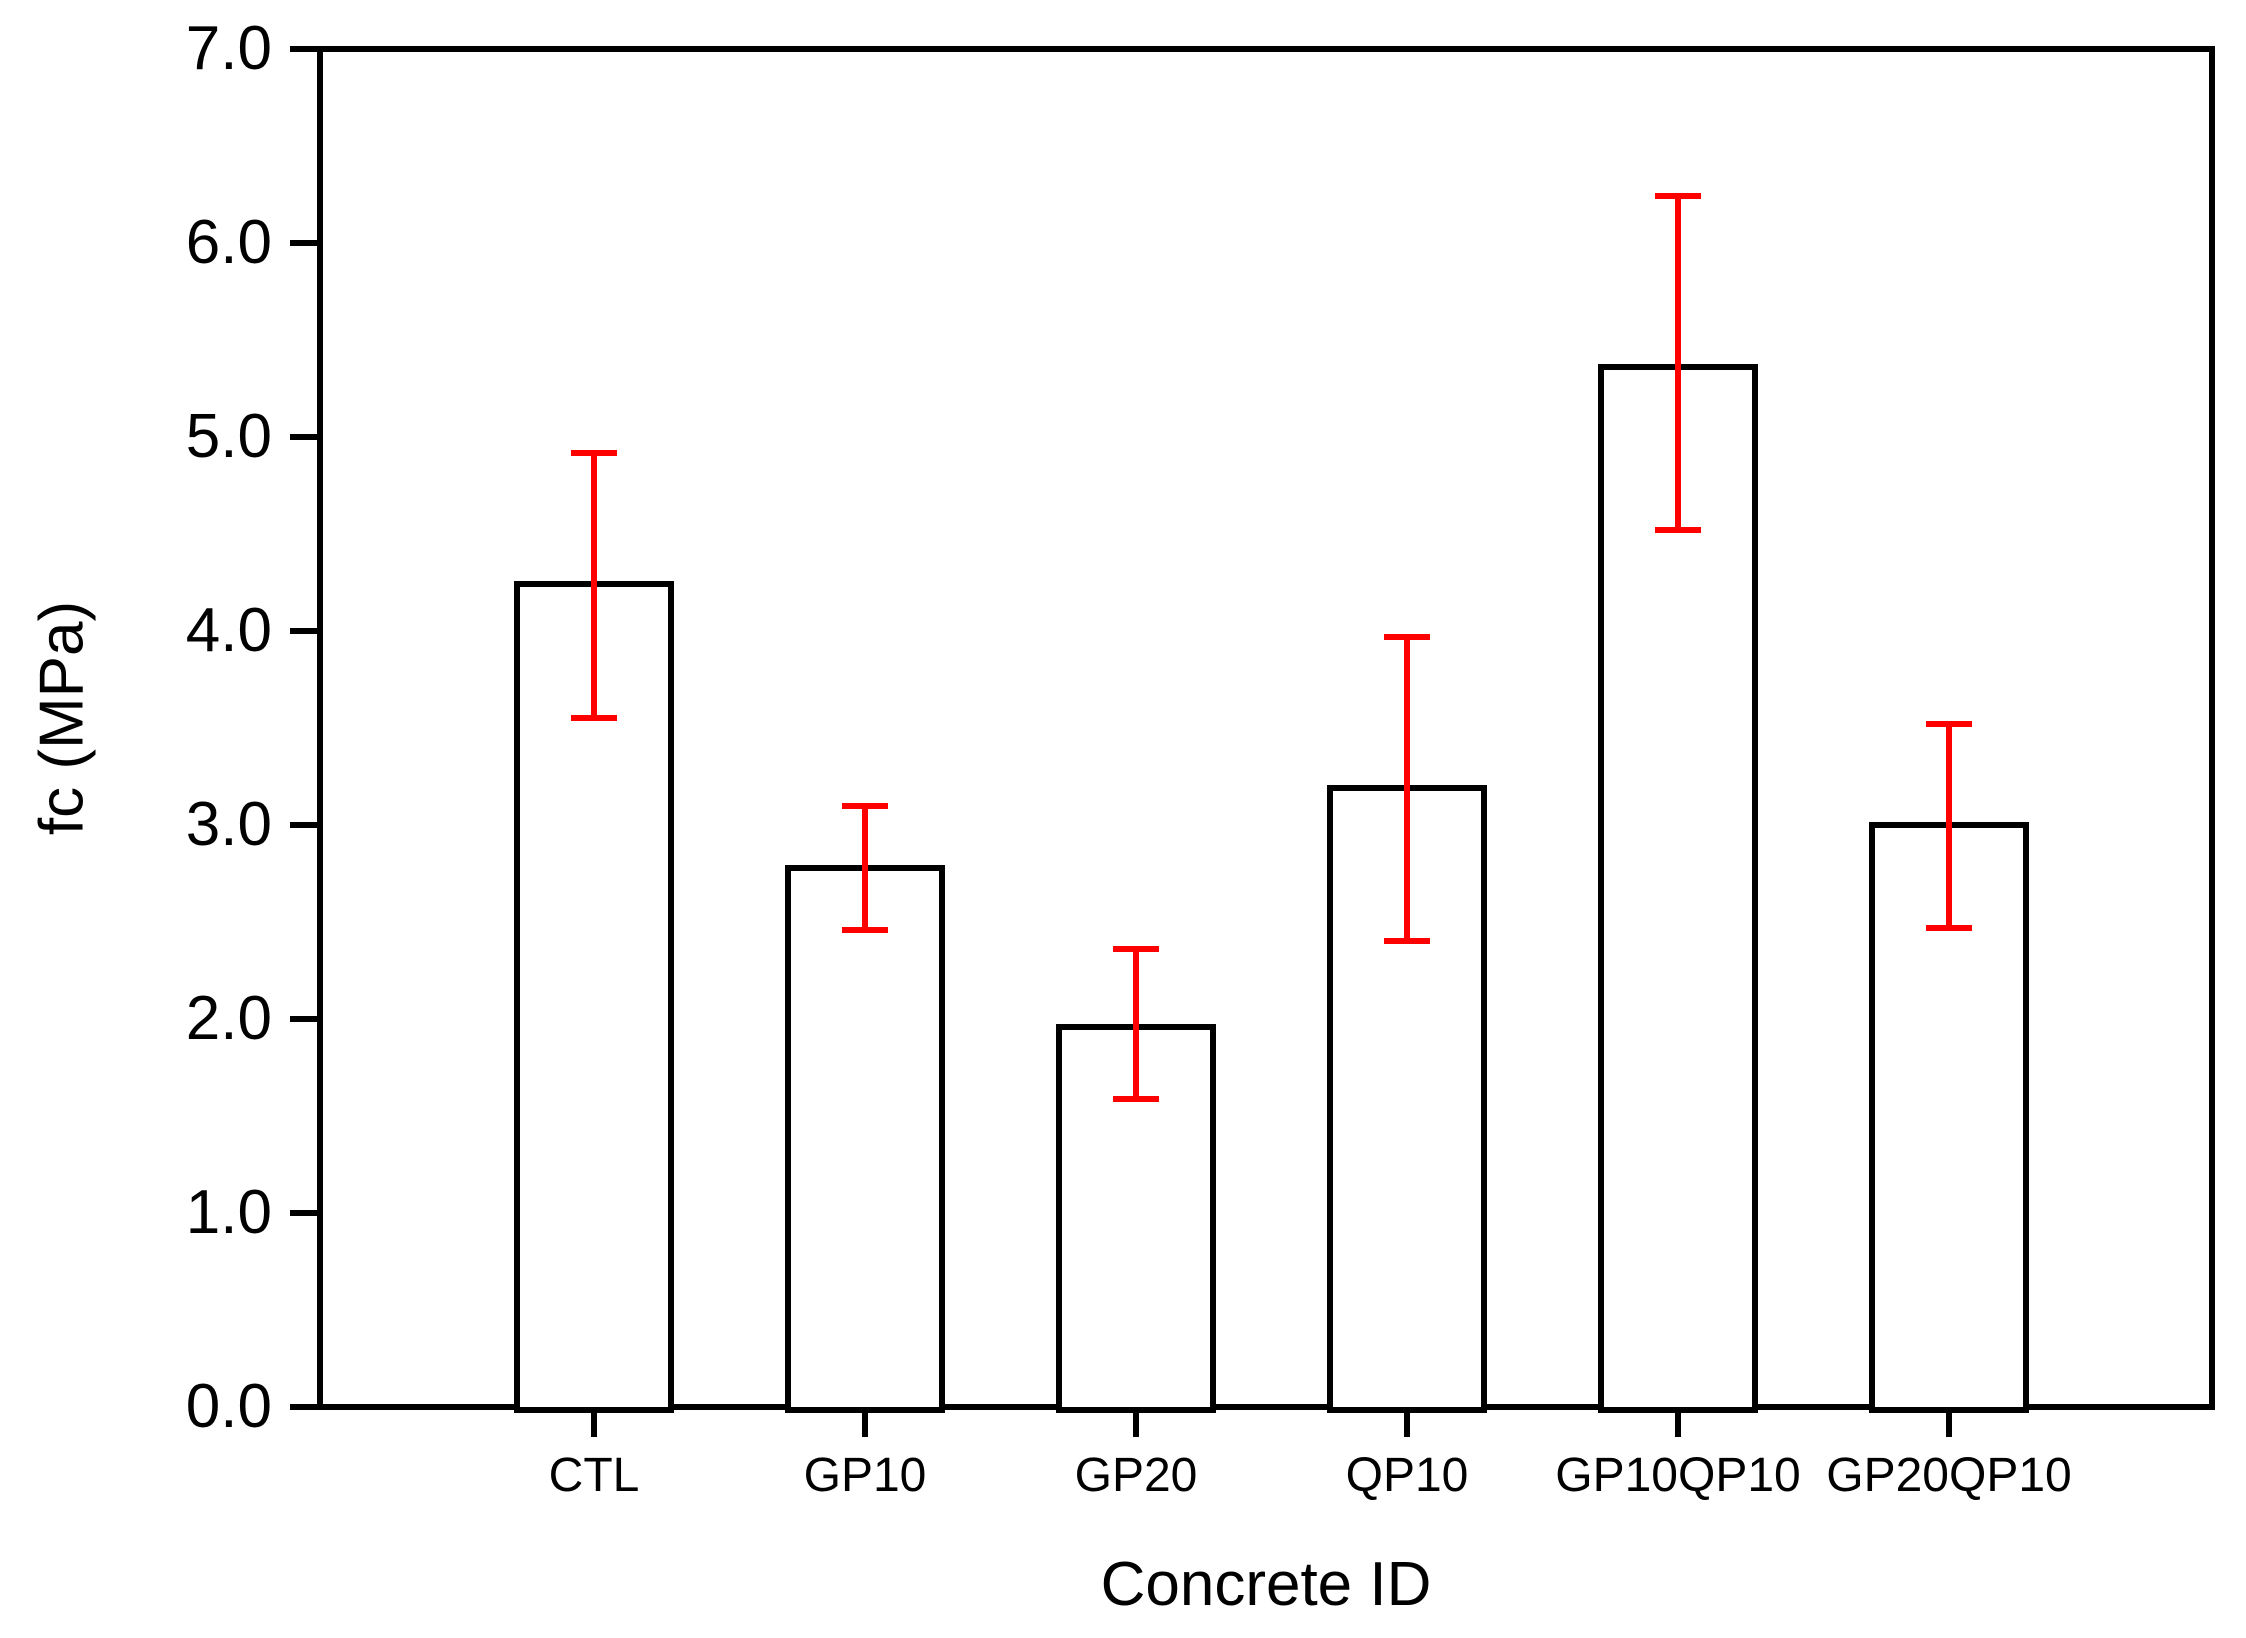  Describe the element at coordinates (1949, 927) in the screenshot. I see `error-bar-bottom-cap-GP20QP10` at that location.